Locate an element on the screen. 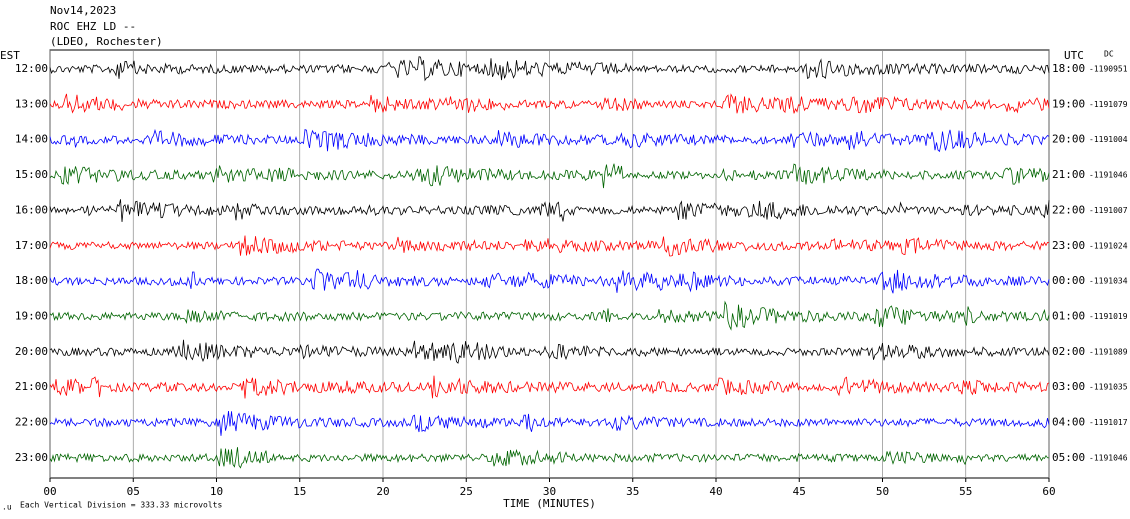  utc-label: 00:00 is located at coordinates (1068, 280).